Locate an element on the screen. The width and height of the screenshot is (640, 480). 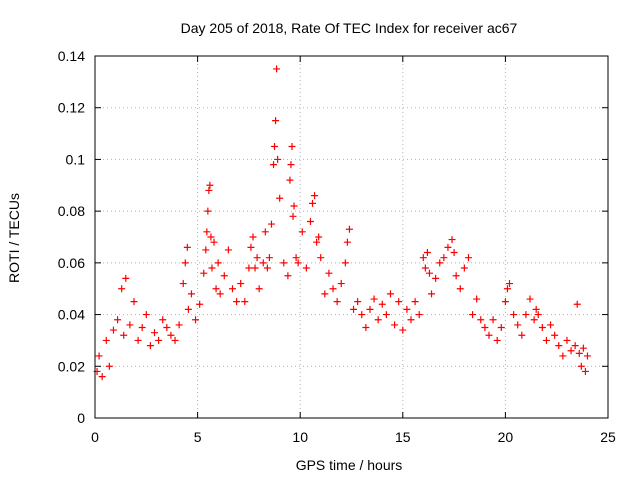
y-tick-label: 0.02 is located at coordinates (71, 366).